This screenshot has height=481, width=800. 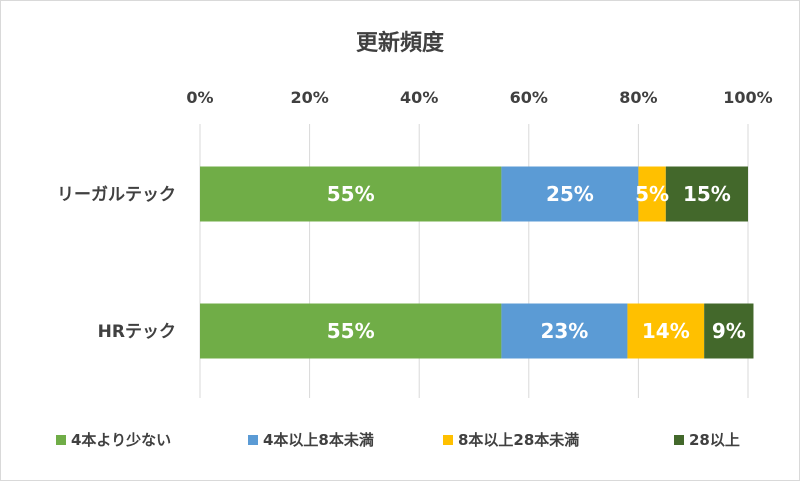 I want to click on x-tick-label: 0%, so click(x=199, y=97).